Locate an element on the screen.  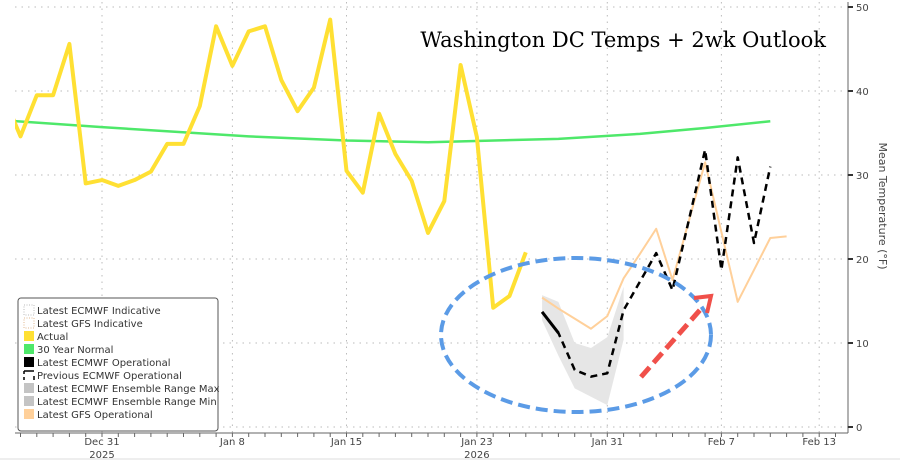
highlight-ellipse is located at coordinates (576, 335).